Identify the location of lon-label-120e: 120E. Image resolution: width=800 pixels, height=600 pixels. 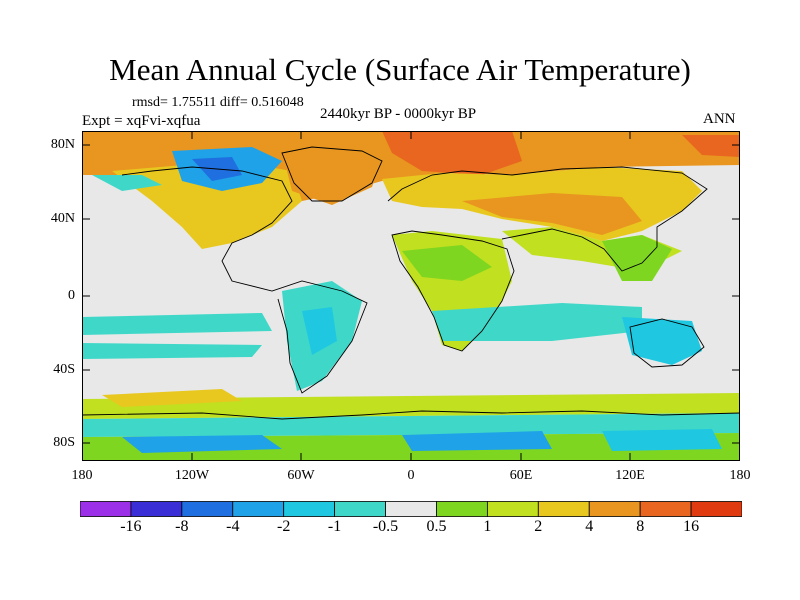
(630, 475).